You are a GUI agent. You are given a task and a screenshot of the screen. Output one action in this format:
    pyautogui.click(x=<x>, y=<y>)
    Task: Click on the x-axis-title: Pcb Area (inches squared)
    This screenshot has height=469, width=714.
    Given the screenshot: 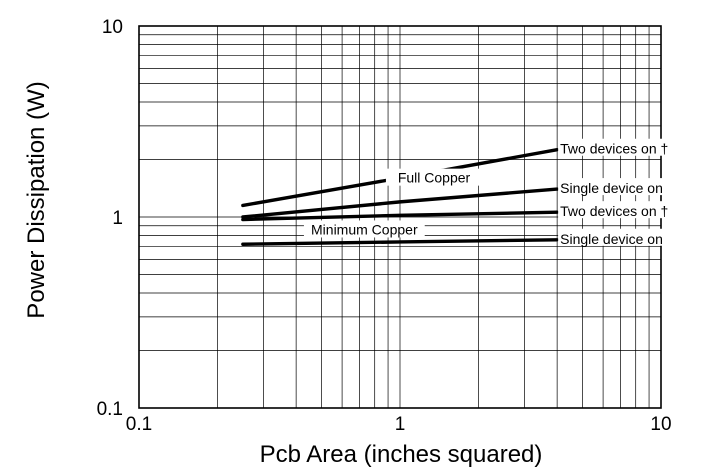 What is the action you would take?
    pyautogui.click(x=401, y=454)
    